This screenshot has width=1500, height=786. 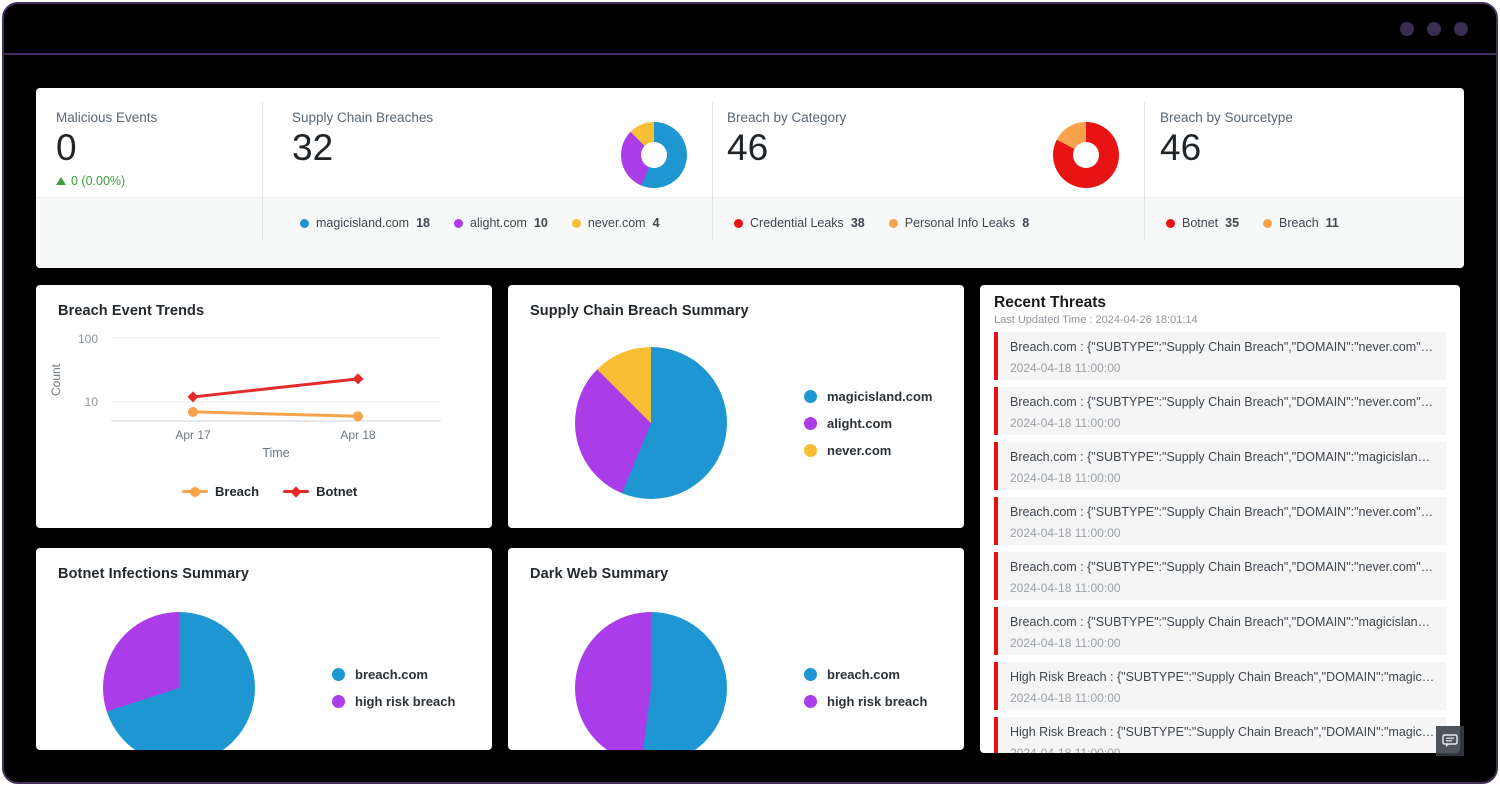 What do you see at coordinates (1232, 223) in the screenshot?
I see `legend-count: 35` at bounding box center [1232, 223].